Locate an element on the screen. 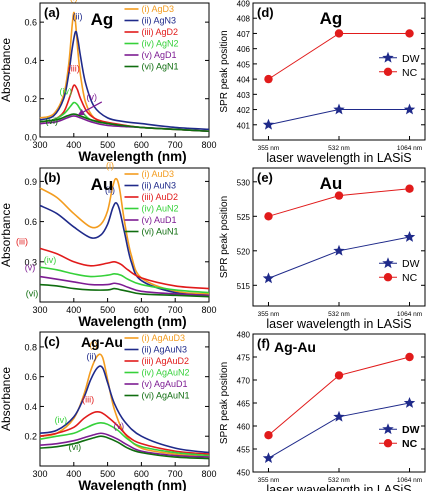  legend-entry: (iv) AgN2 is located at coordinates (160, 44).